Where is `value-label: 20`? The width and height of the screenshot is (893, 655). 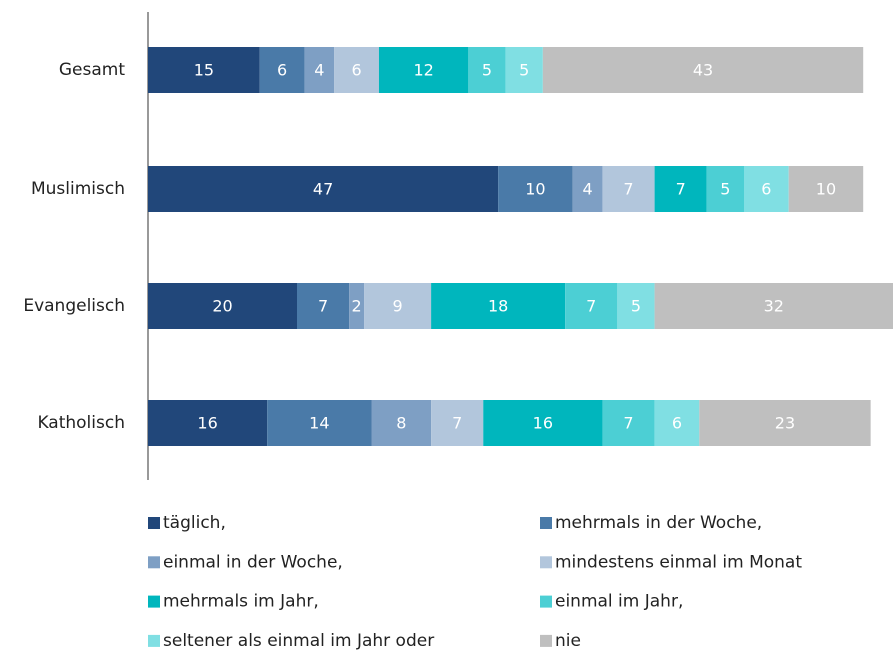 value-label: 20 is located at coordinates (222, 306).